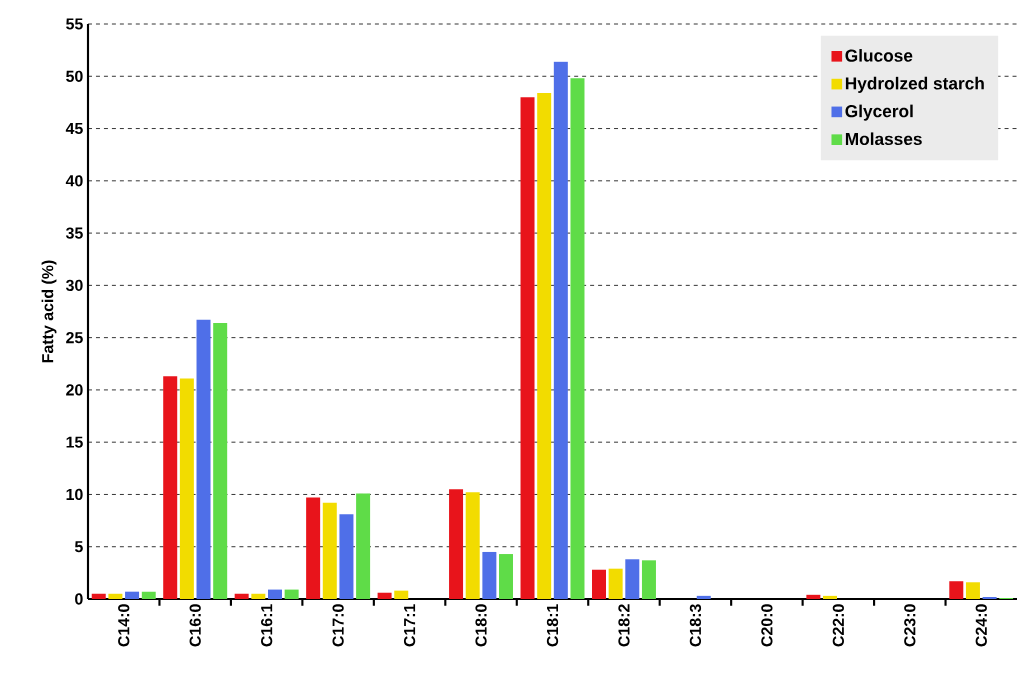  Describe the element at coordinates (267, 625) in the screenshot. I see `x-tick-label: C16:1` at that location.